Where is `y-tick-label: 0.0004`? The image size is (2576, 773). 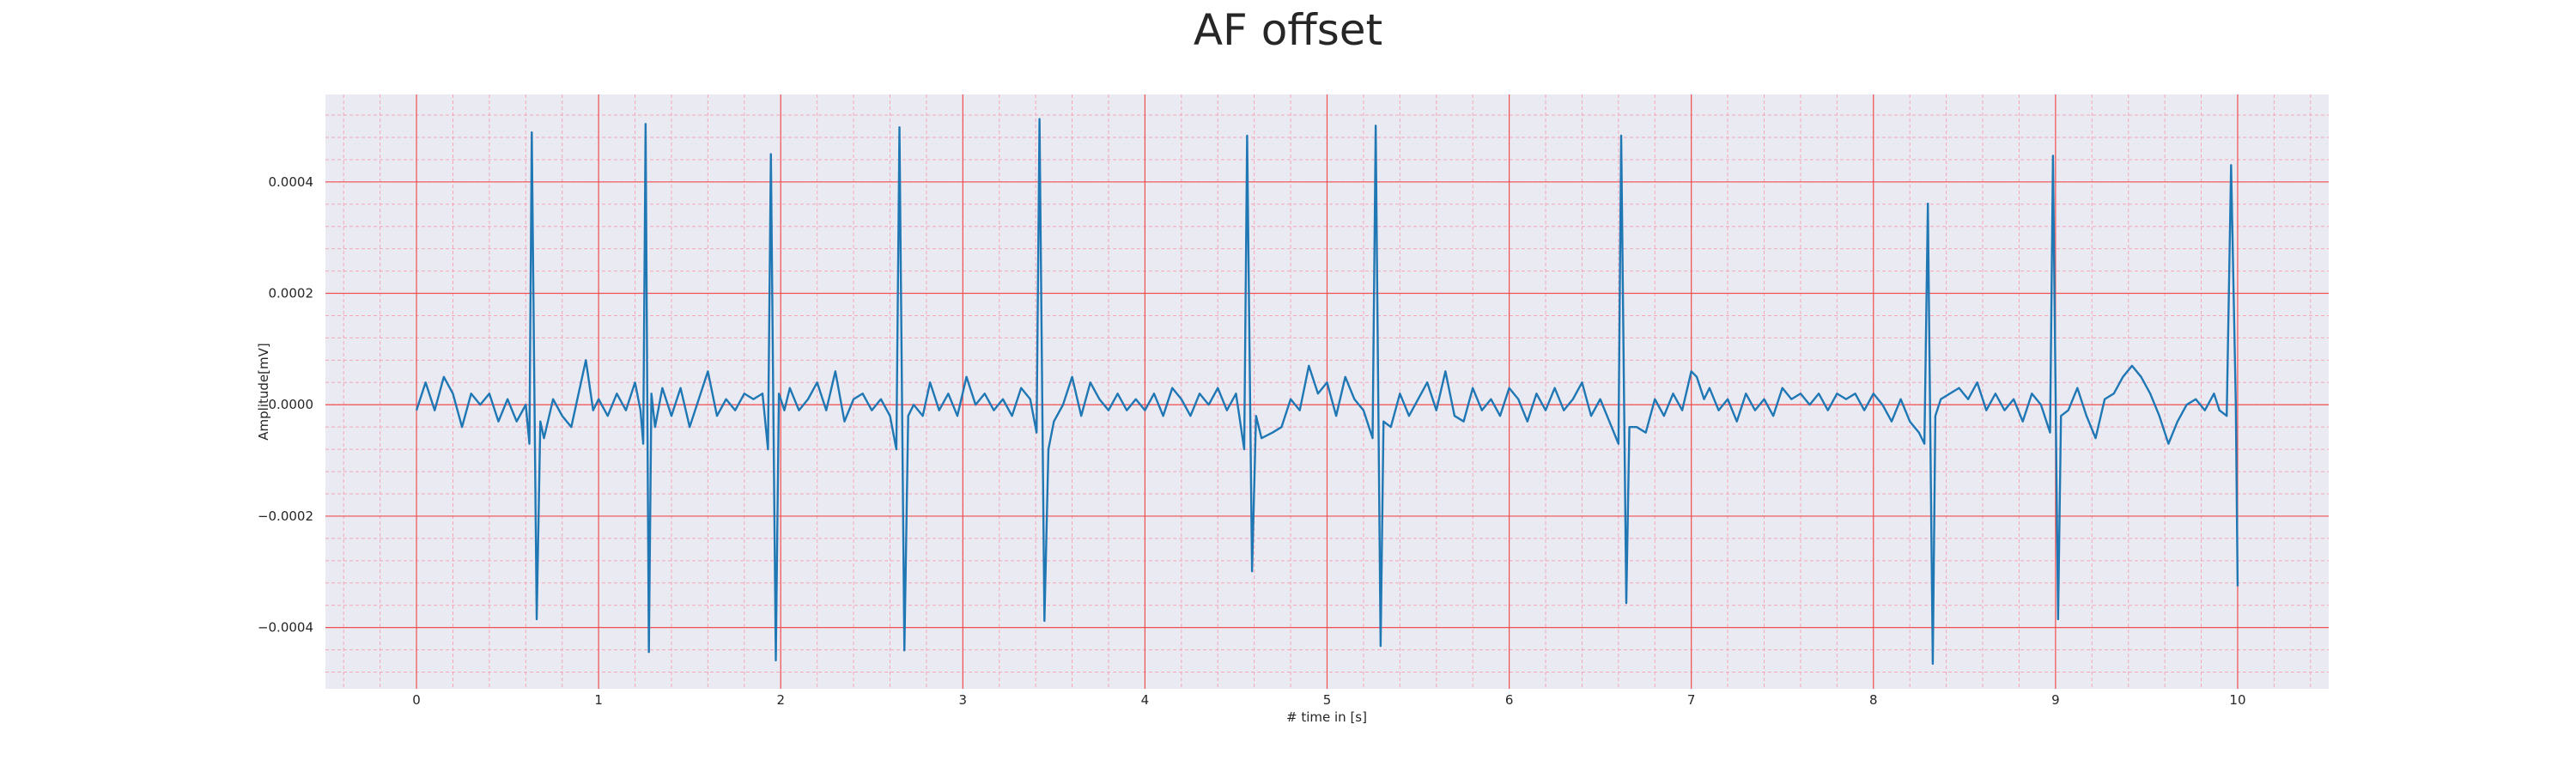 y-tick-label: 0.0004 is located at coordinates (291, 182).